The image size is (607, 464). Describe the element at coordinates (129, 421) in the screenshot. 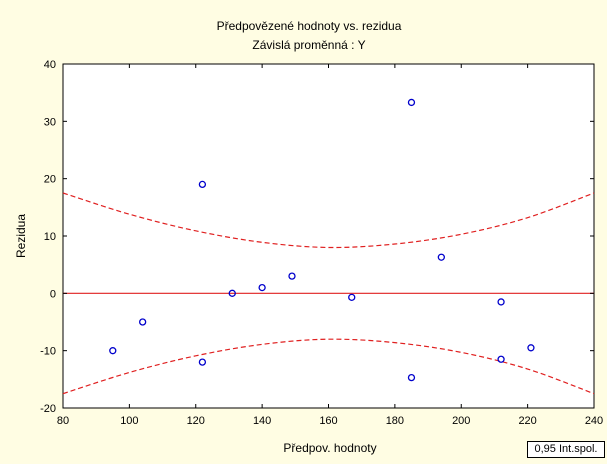

I see `x-tick-label: 100` at that location.